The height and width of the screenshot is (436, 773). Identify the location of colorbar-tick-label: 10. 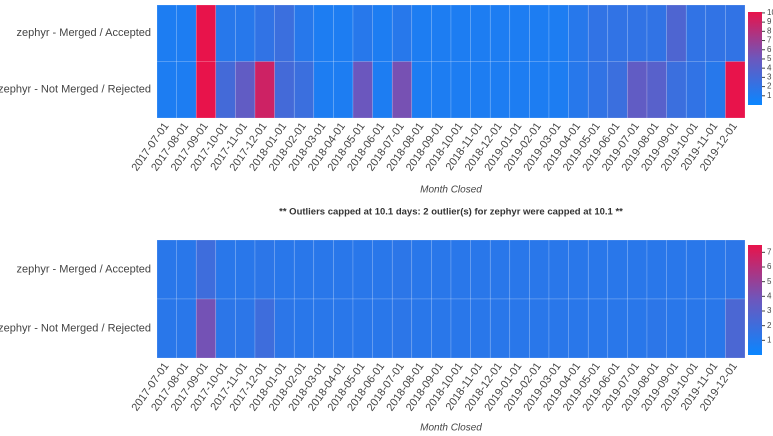
(770, 12).